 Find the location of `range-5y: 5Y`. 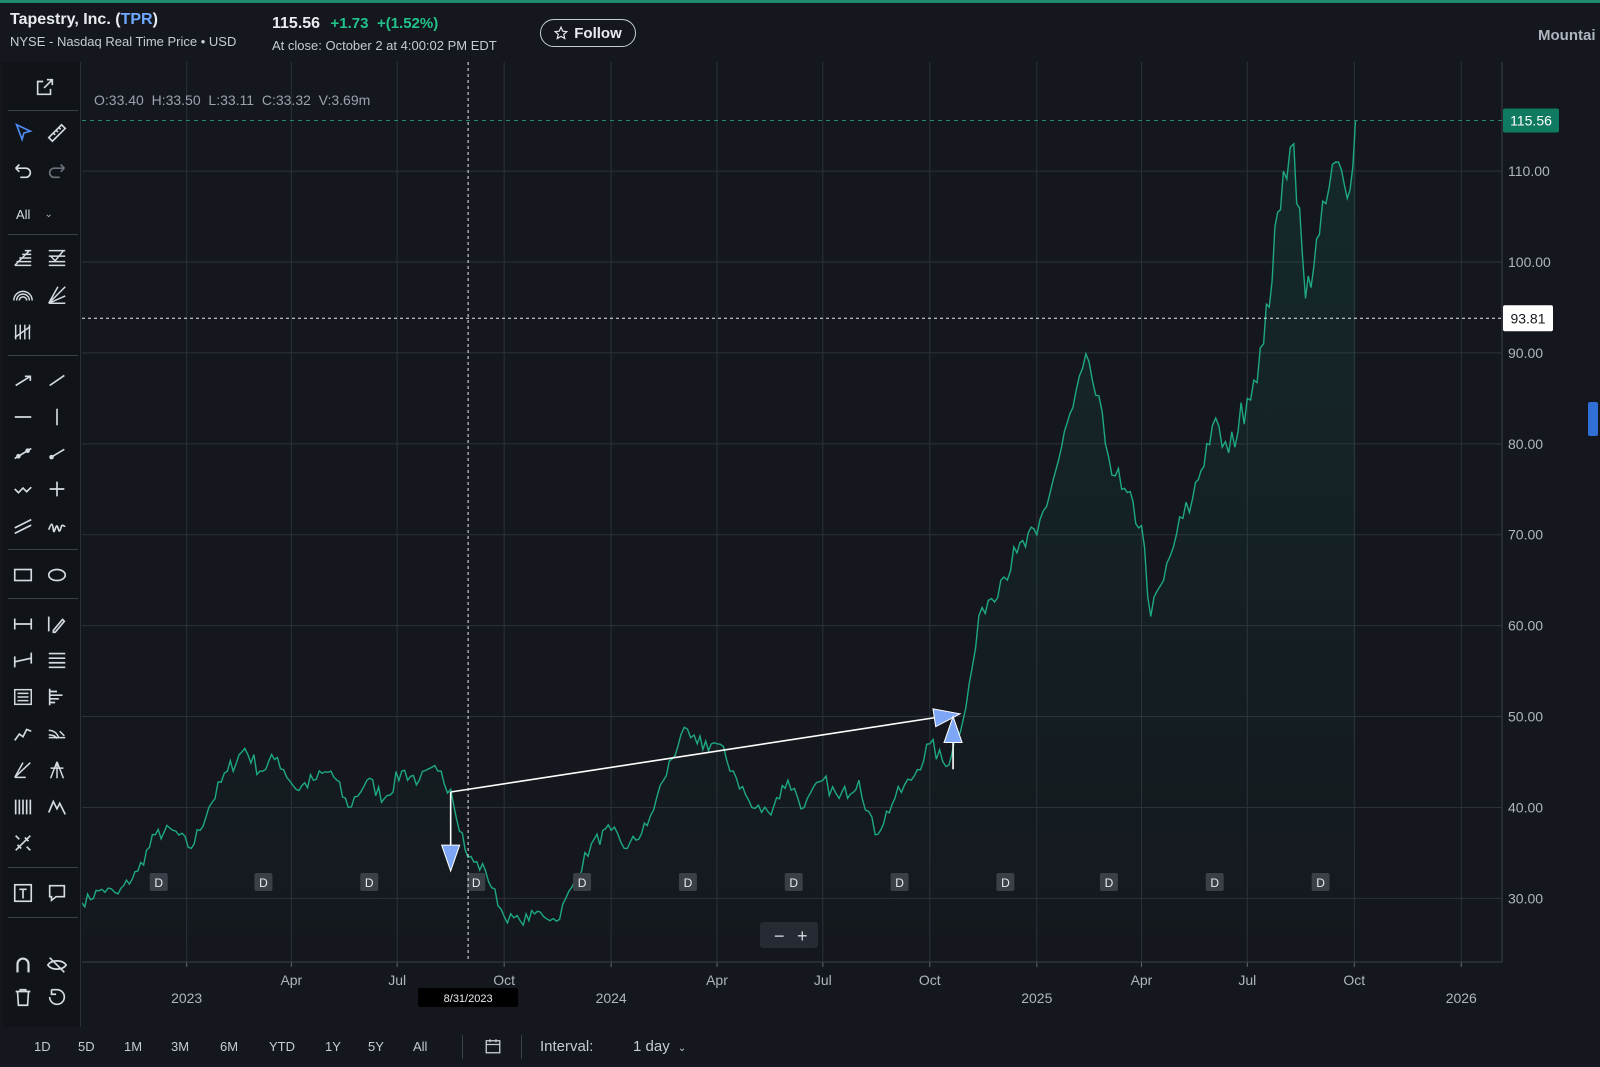

range-5y: 5Y is located at coordinates (376, 1046).